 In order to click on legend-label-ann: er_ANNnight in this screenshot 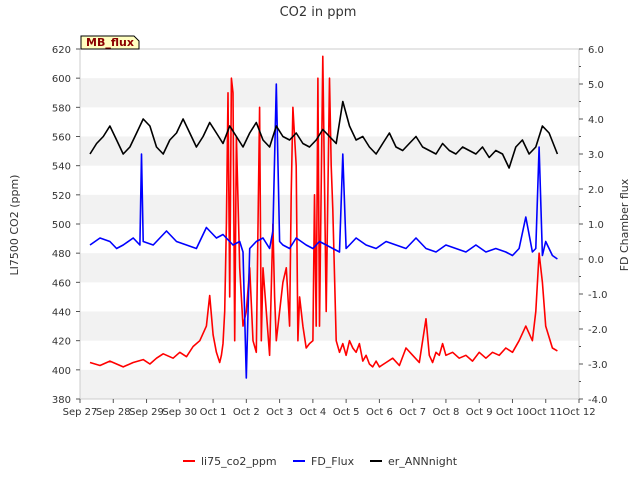, I will do `click(423, 461)`.